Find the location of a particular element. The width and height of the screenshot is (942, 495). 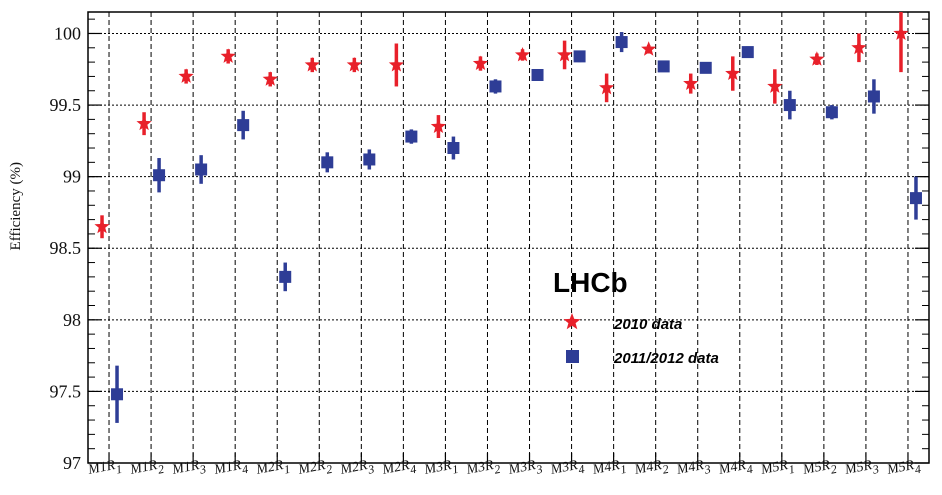

x-tick-label-m3r3: M3R3 is located at coordinates (525, 468).